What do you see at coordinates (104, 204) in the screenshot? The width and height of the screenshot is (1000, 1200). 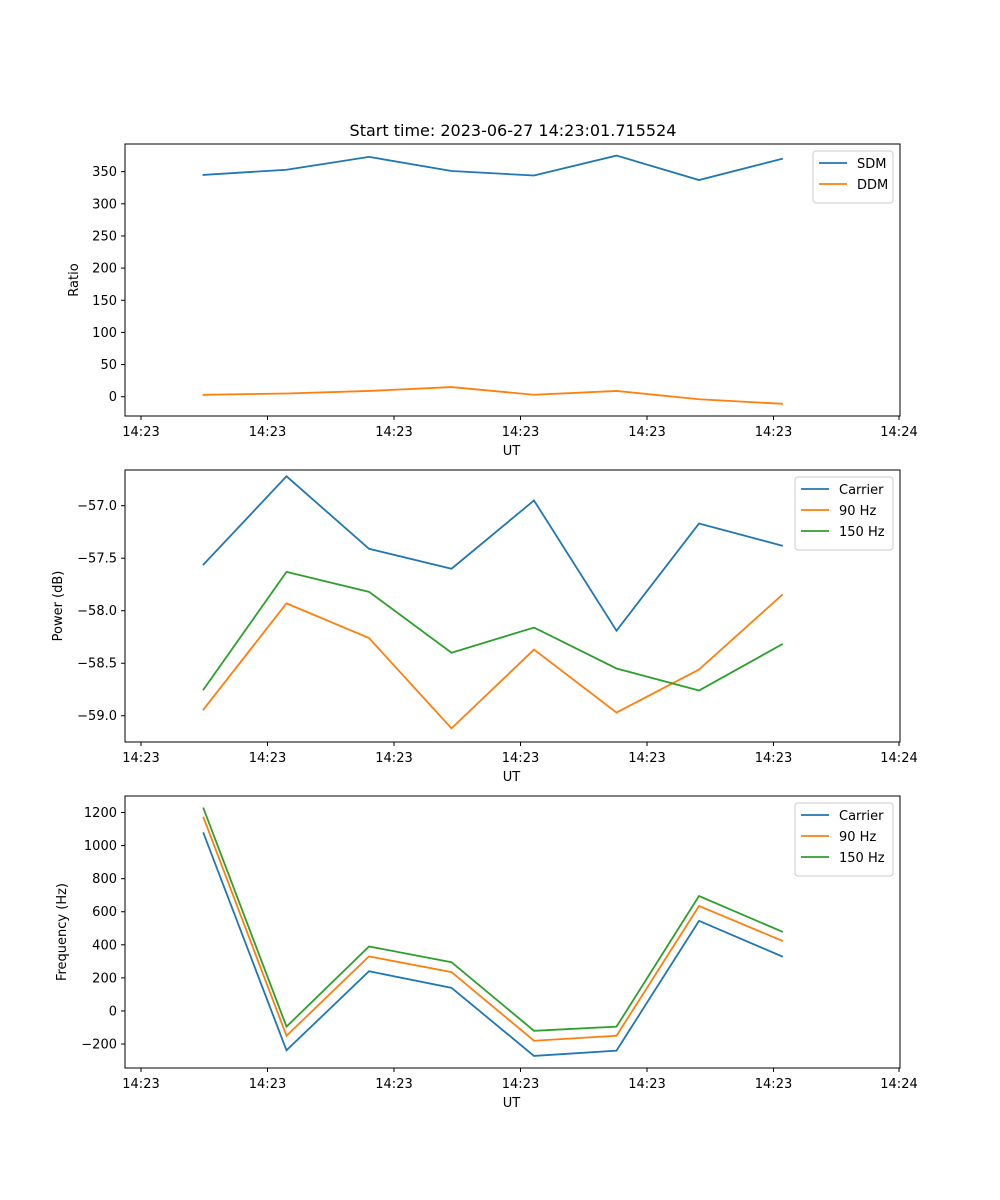 I see `y-tick-label: 300` at bounding box center [104, 204].